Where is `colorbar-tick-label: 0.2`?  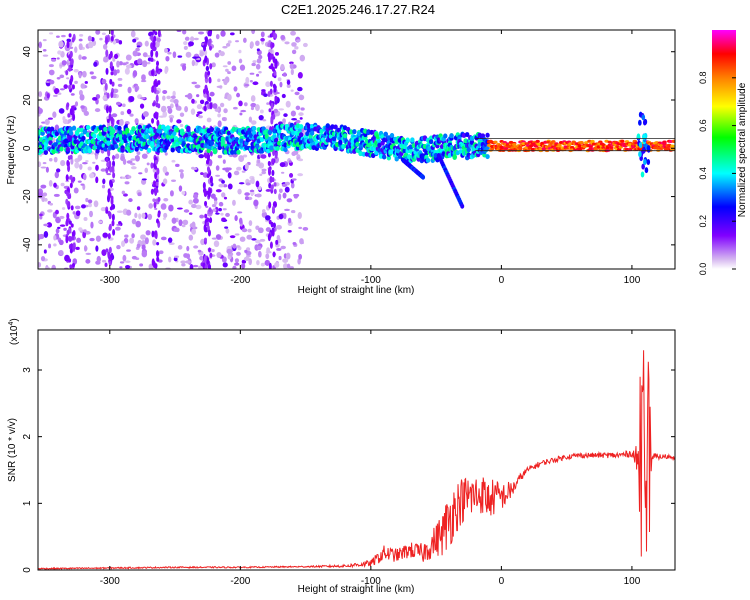 colorbar-tick-label: 0.2 is located at coordinates (703, 221).